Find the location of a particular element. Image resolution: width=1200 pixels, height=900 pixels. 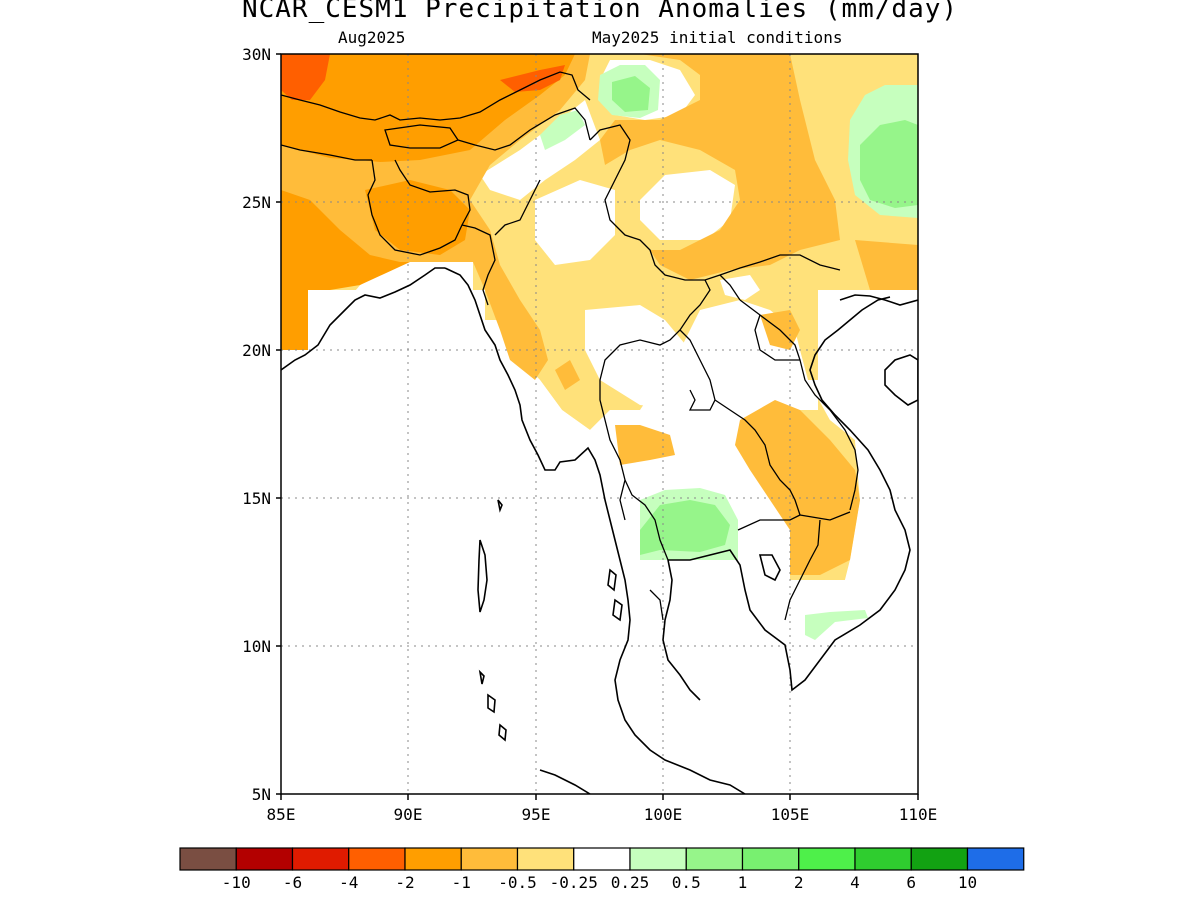

lake-outline is located at coordinates (769, 568).